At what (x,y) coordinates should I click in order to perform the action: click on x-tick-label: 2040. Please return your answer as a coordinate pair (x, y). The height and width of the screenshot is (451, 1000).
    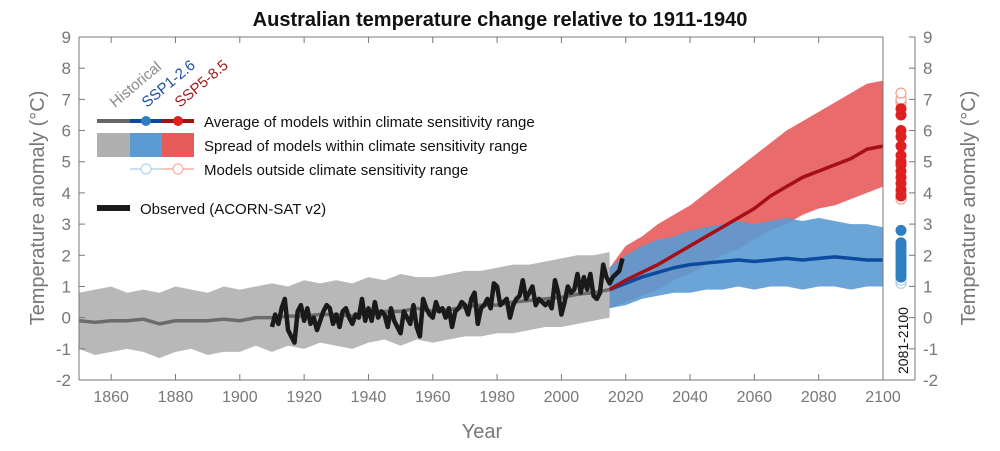
    Looking at the image, I should click on (690, 397).